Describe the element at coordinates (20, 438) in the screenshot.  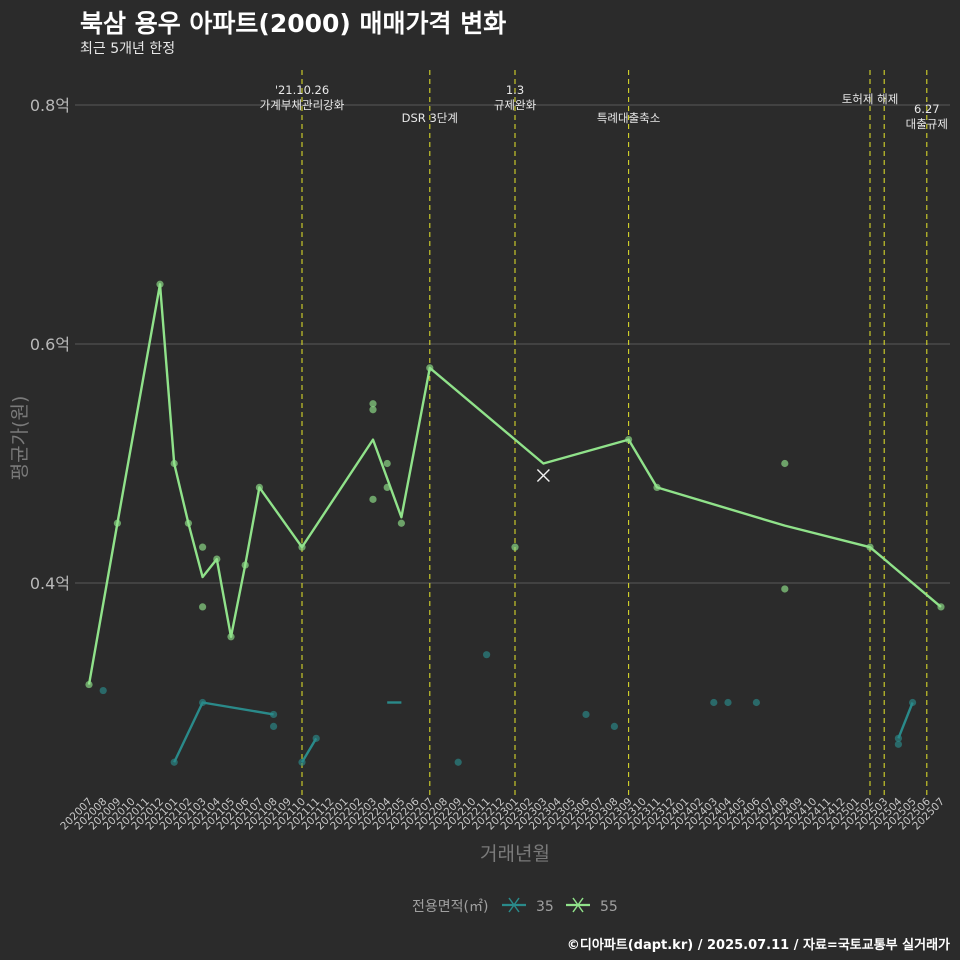
I see `y-axis-title: 평균가(원)` at that location.